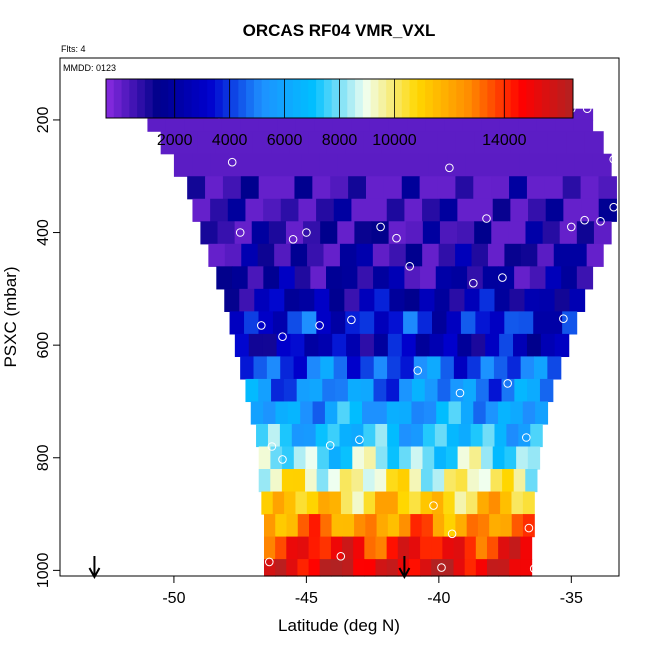  Describe the element at coordinates (173, 598) in the screenshot. I see `x-tick-label: -50` at that location.